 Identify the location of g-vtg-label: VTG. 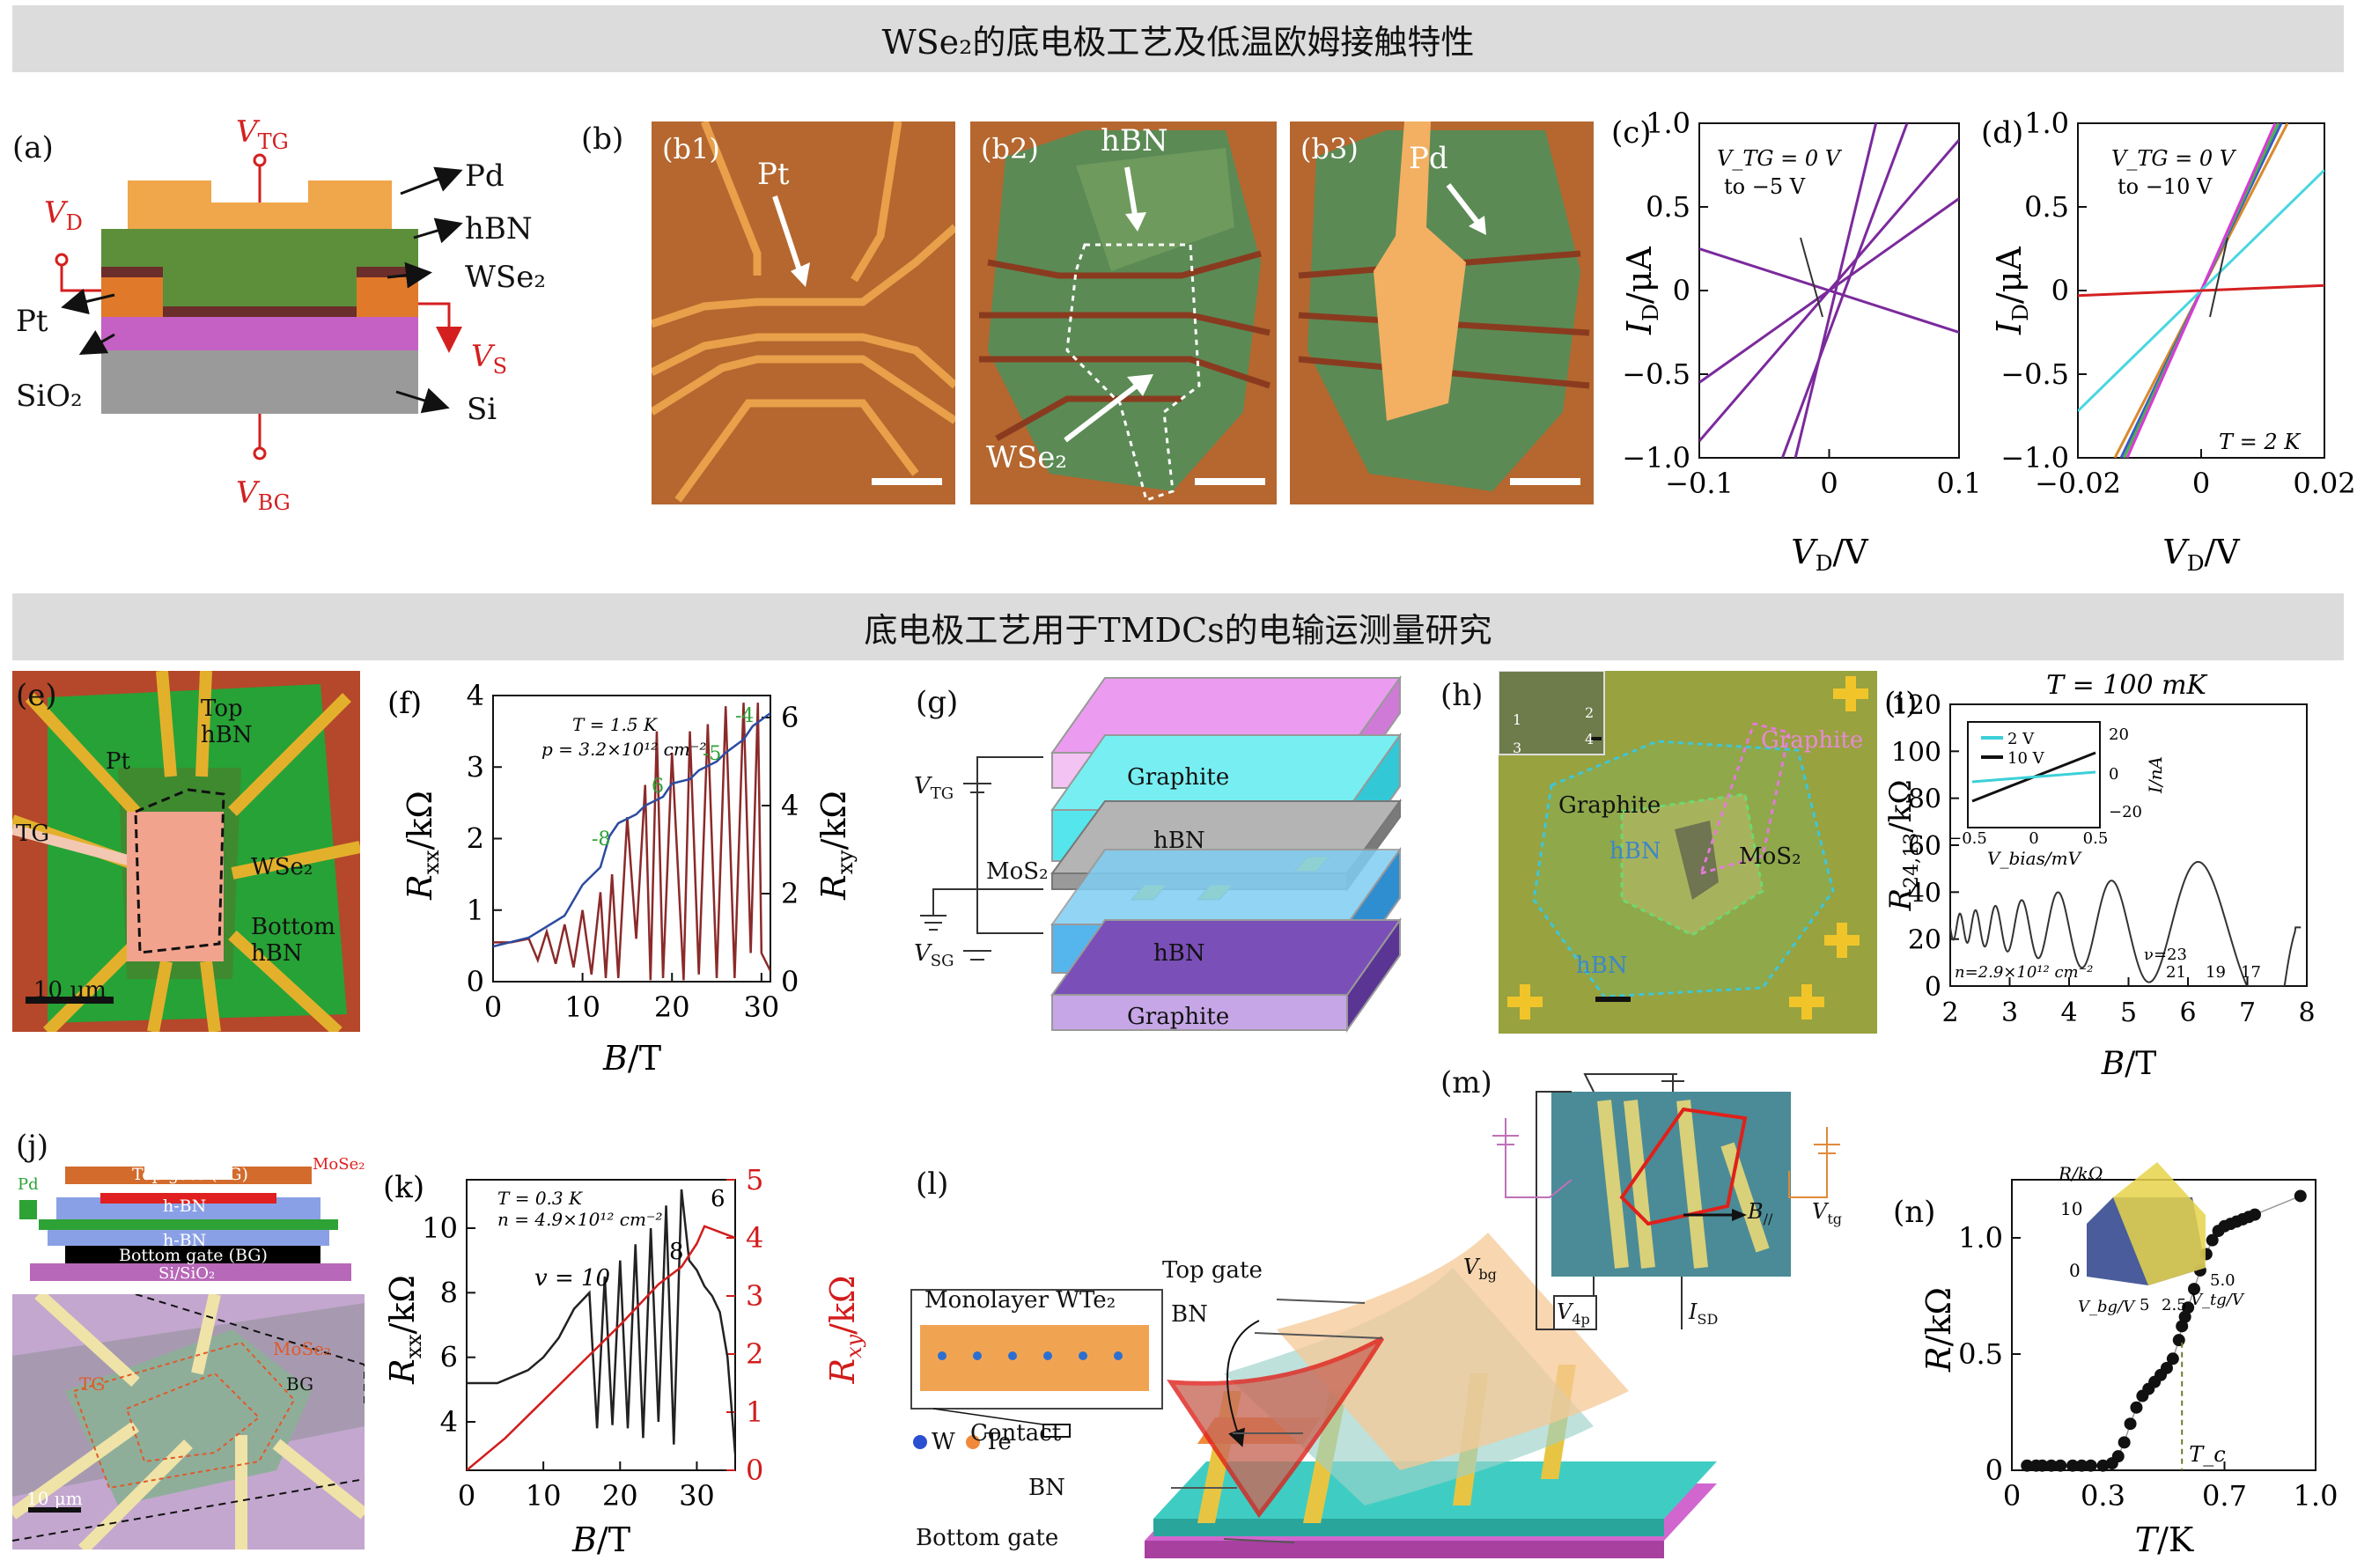
(934, 789).